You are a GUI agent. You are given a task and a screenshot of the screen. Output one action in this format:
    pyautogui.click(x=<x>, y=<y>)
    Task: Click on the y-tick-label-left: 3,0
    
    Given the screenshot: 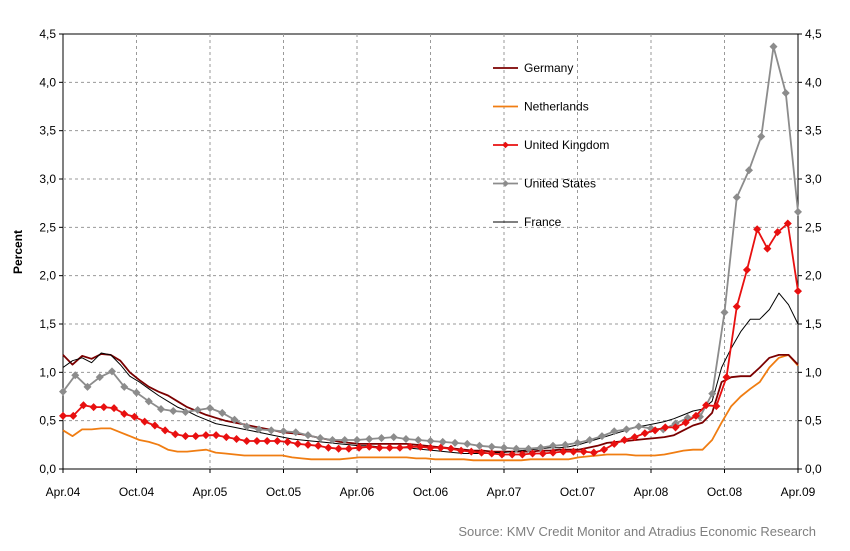 What is the action you would take?
    pyautogui.click(x=47, y=179)
    